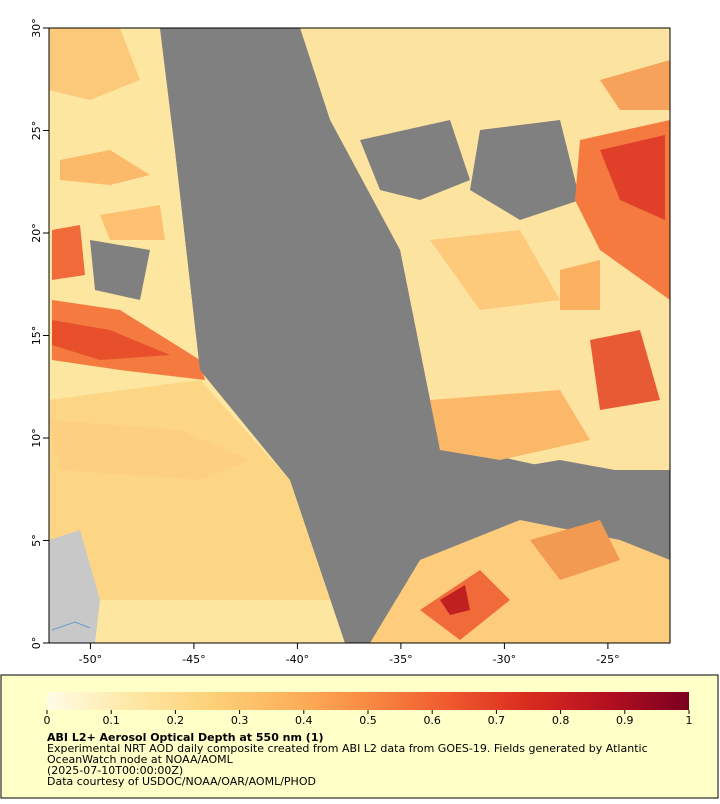  Describe the element at coordinates (625, 720) in the screenshot. I see `colorbar-tick-label: 0.9` at that location.